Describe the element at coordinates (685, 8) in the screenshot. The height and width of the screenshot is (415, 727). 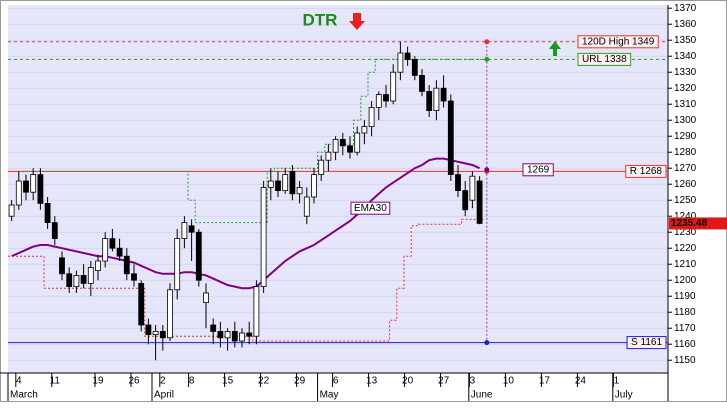
I see `y-tick-label: 1370` at that location.